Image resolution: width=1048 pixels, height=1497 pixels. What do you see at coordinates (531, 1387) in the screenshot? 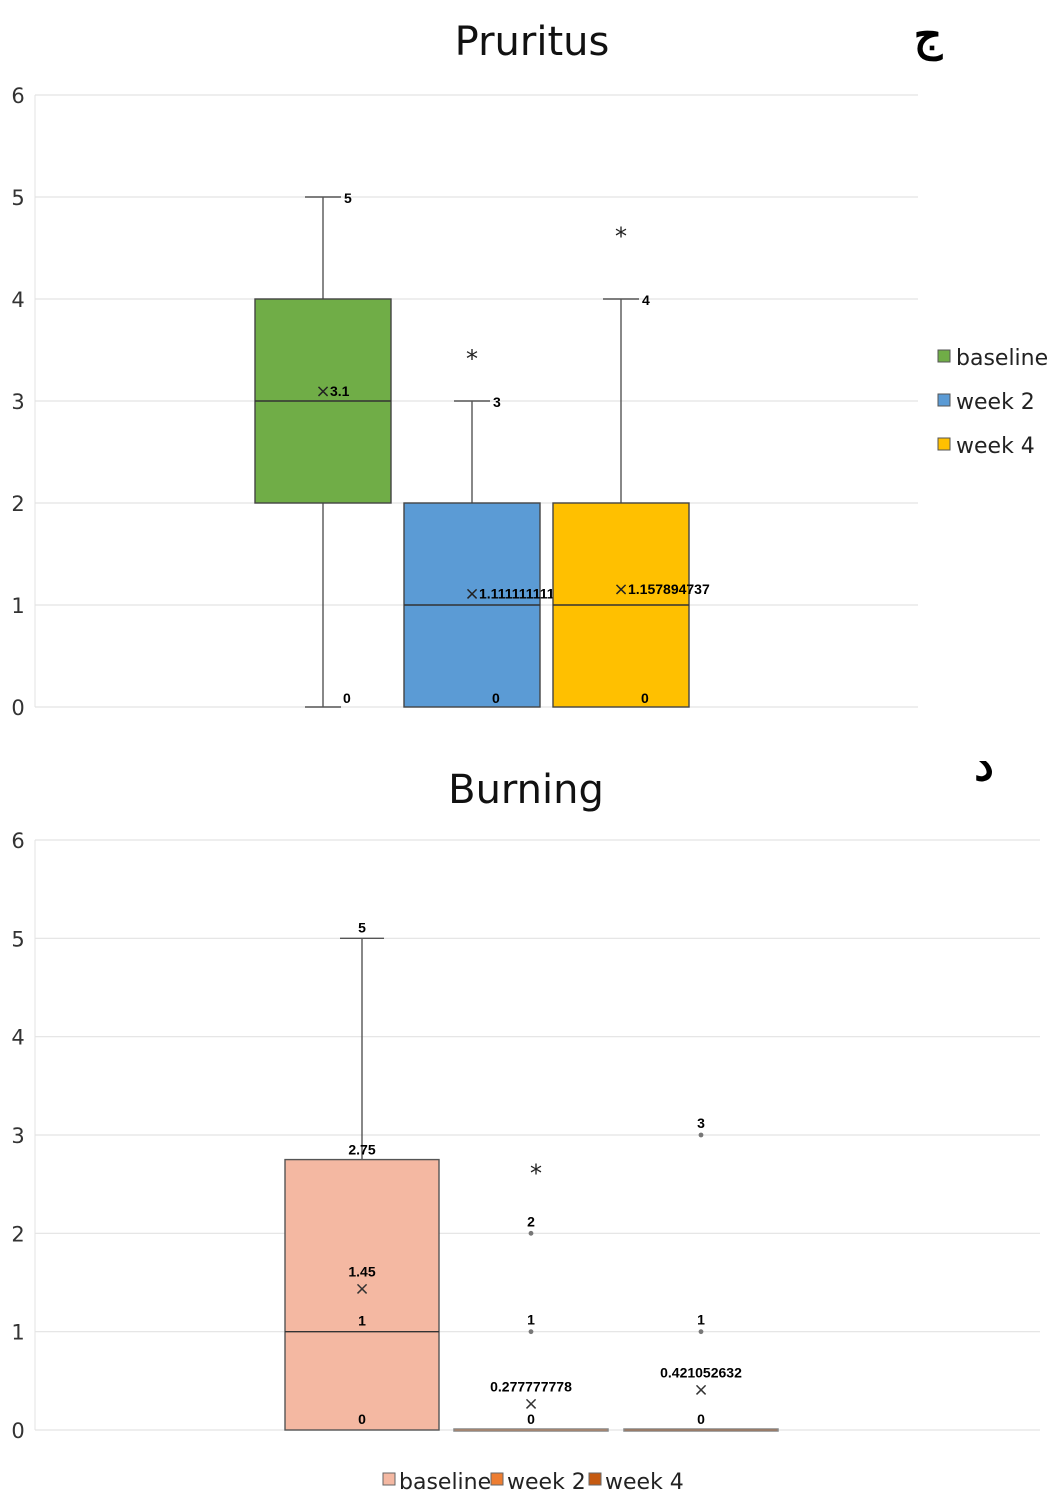
I see `mean-label: 0.277777778` at bounding box center [531, 1387].